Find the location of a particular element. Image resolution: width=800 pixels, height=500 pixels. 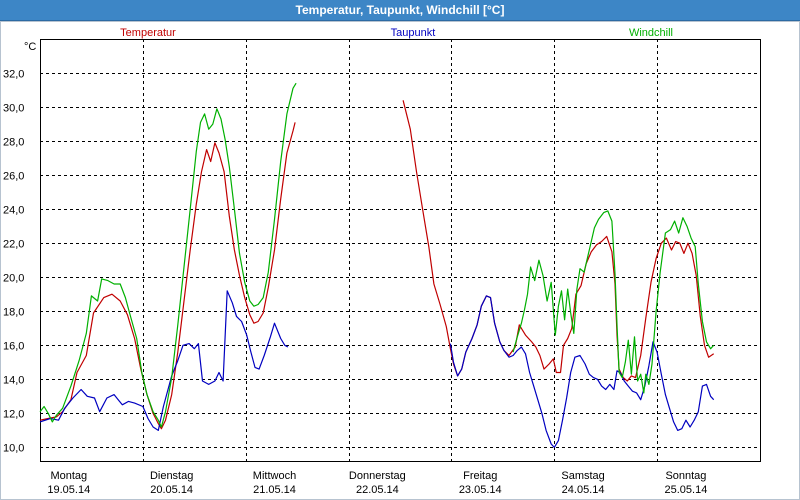

legend: Temperatur Taupunkt Windchill is located at coordinates (396, 33).